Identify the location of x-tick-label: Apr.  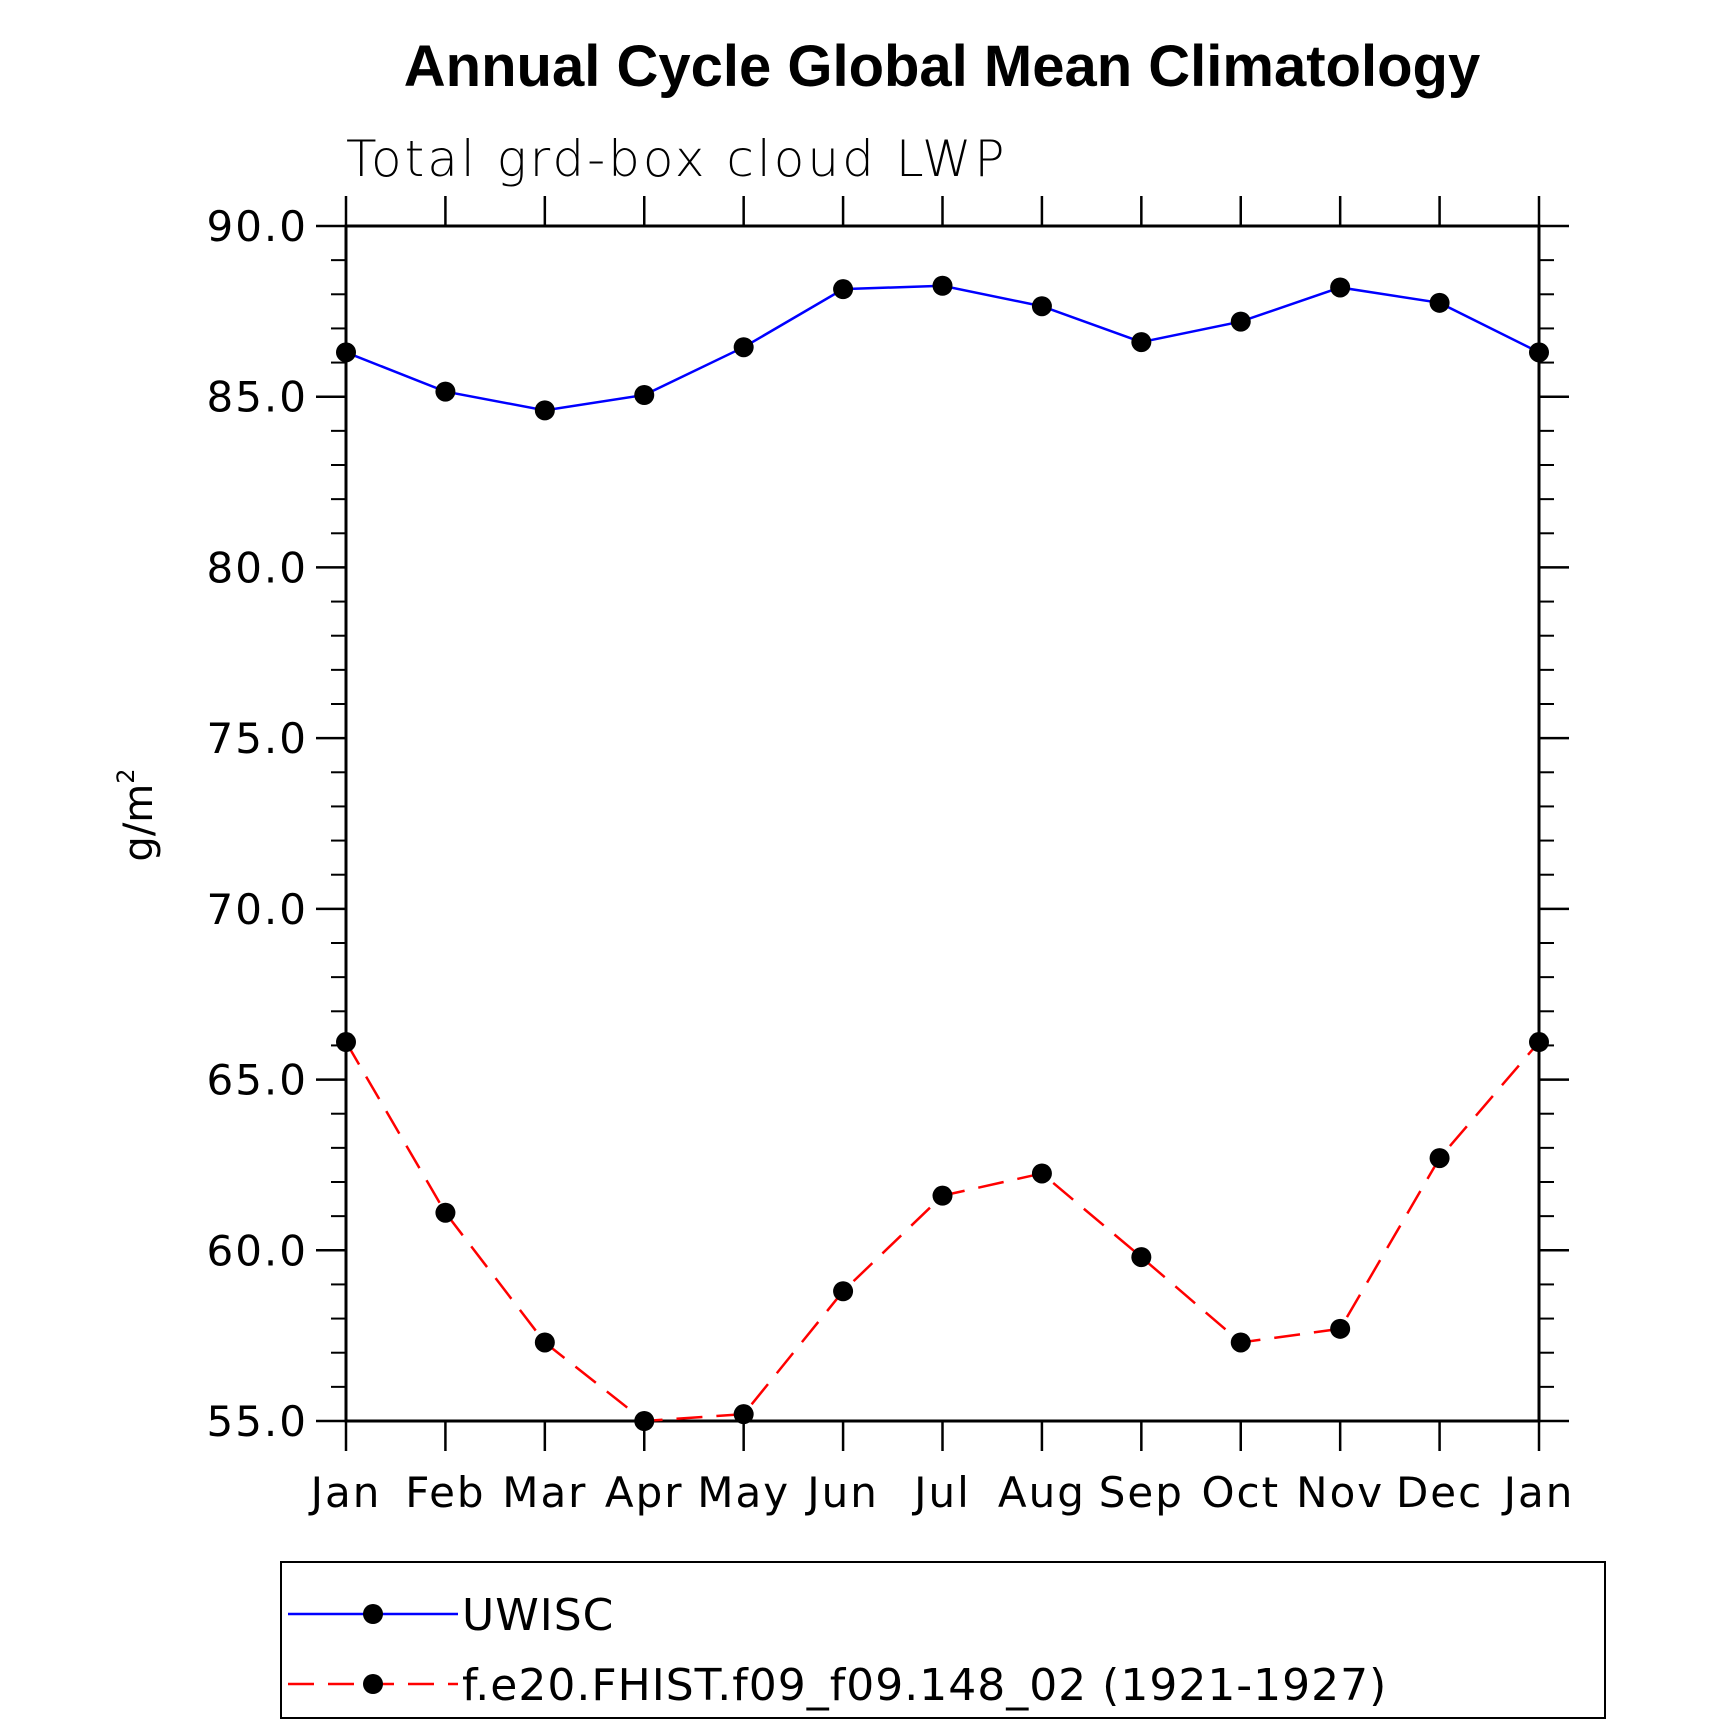
(644, 1492).